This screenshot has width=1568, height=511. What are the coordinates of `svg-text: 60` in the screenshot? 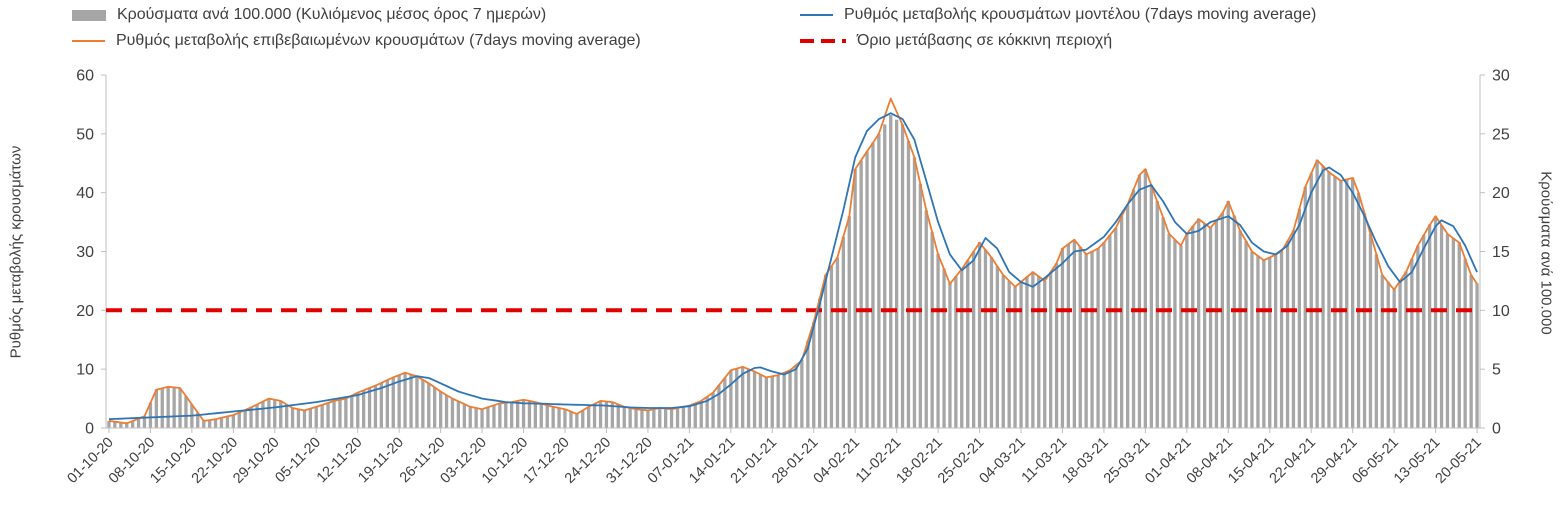 It's located at (85, 76).